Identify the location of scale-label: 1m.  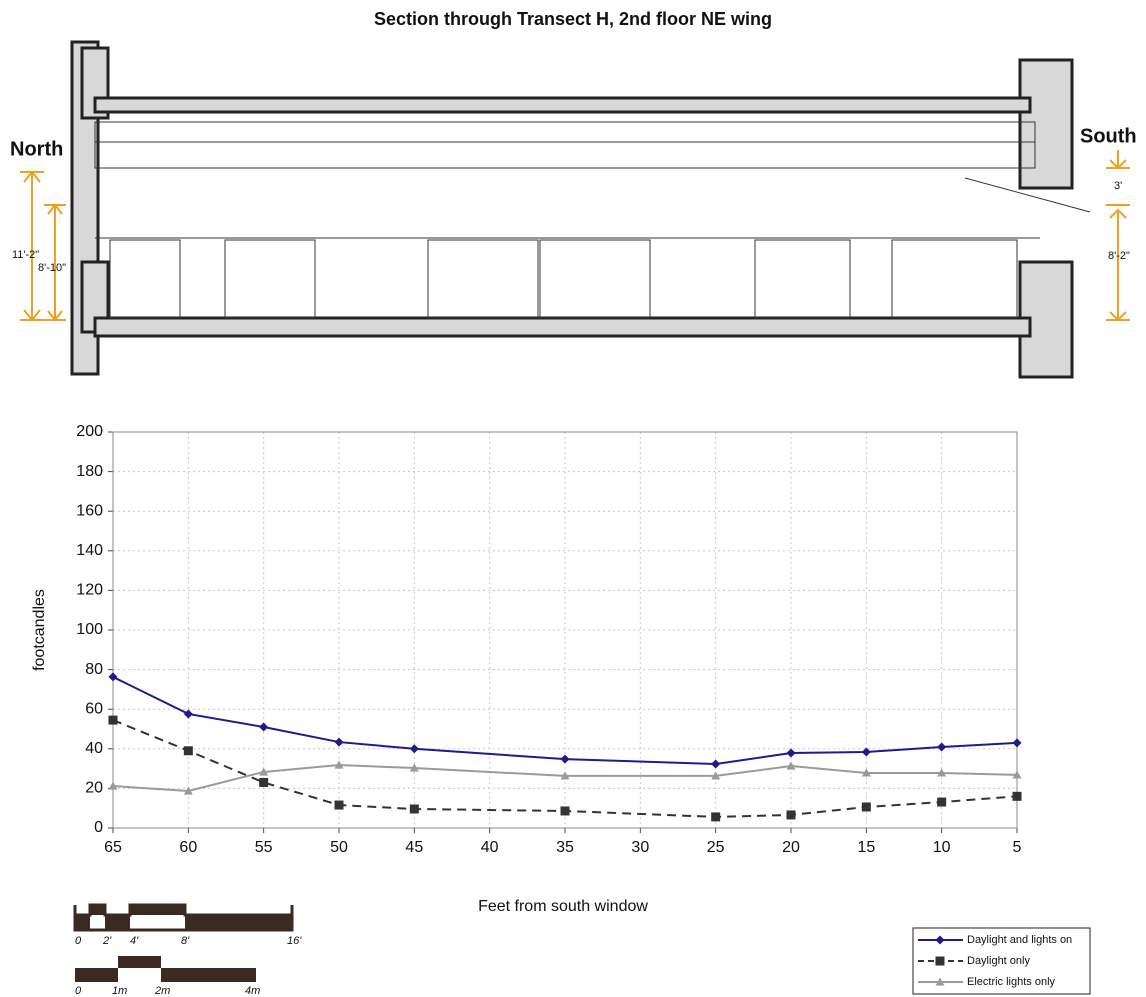
(119, 991).